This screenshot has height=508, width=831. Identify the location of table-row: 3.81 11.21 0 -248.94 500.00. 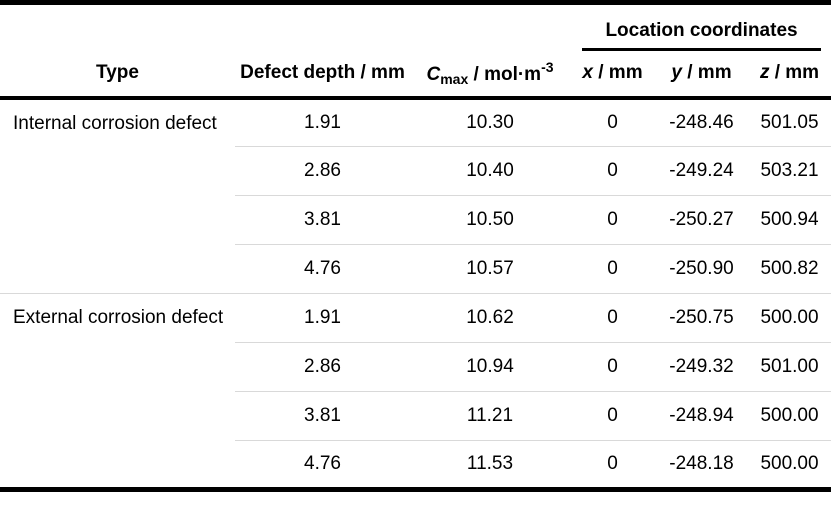
(415, 416).